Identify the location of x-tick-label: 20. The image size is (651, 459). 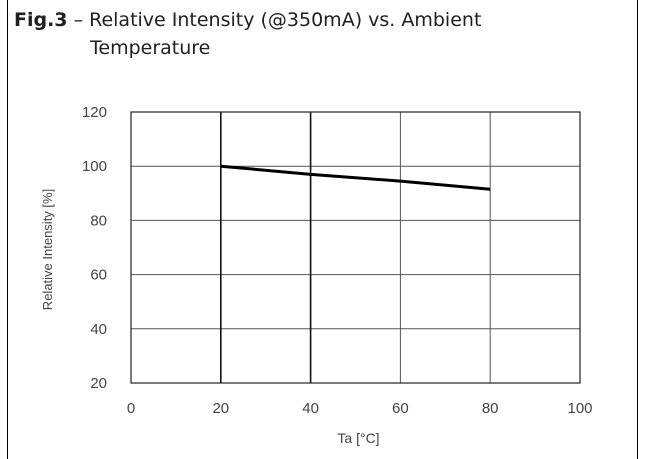
(220, 408).